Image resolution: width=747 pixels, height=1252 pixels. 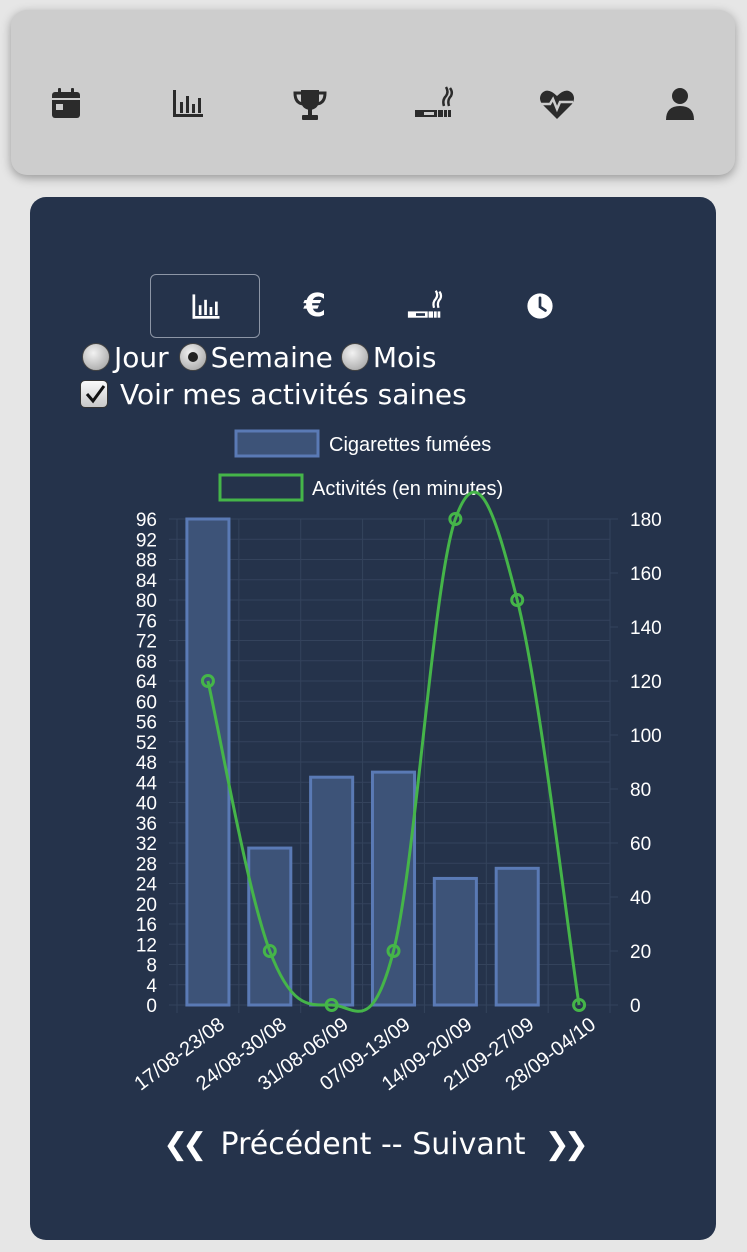 I want to click on legend-label-cigarettes: Cigarettes fumées, so click(x=410, y=445).